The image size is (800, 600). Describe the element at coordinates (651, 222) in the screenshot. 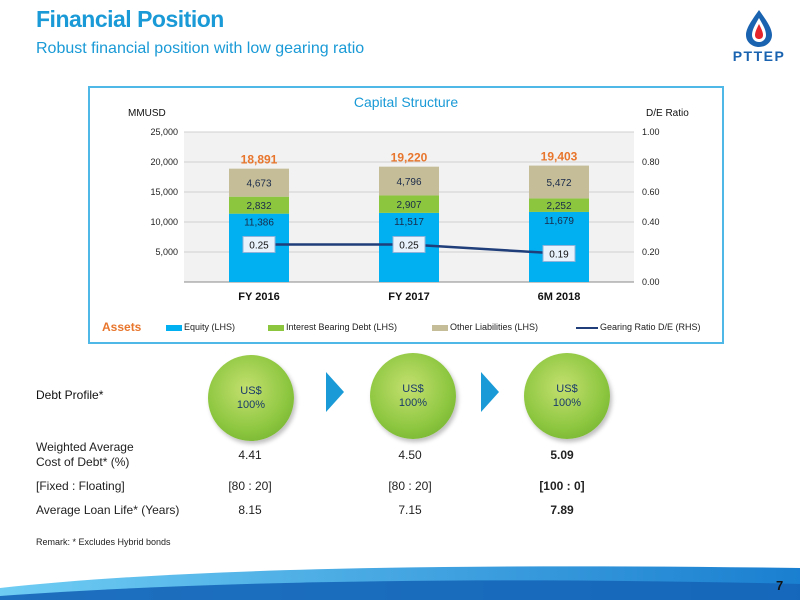

I see `y-tick-label-right: 0.40` at that location.